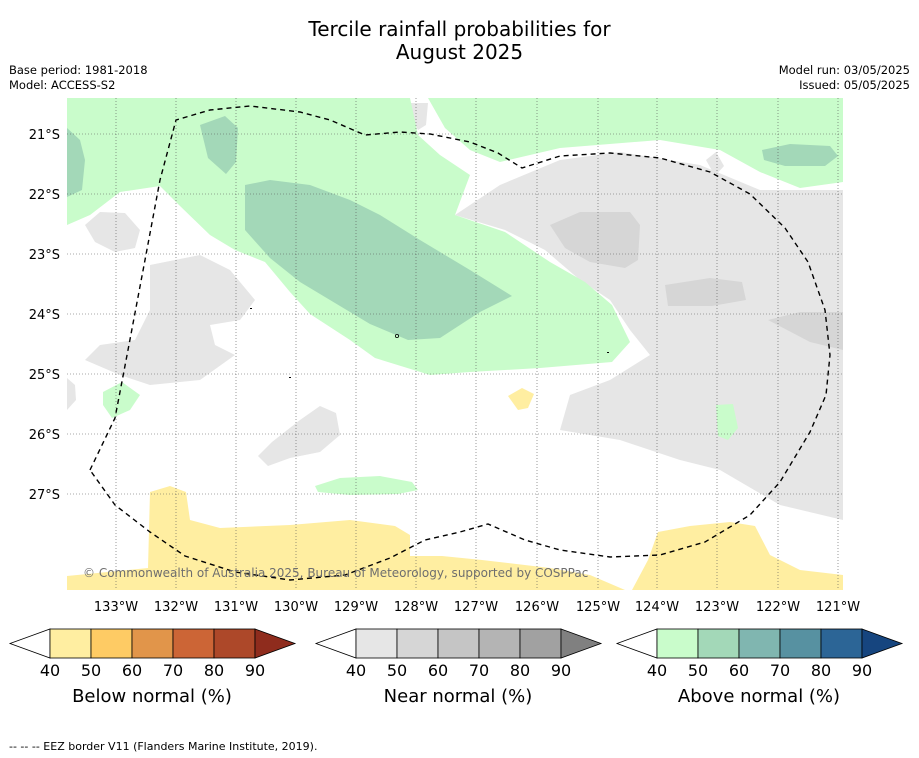 Image resolution: width=919 pixels, height=758 pixels. I want to click on latitude-labels: 21°S 22°S 23°S 24°S 25°S 26°S 27°S, so click(44, 315).